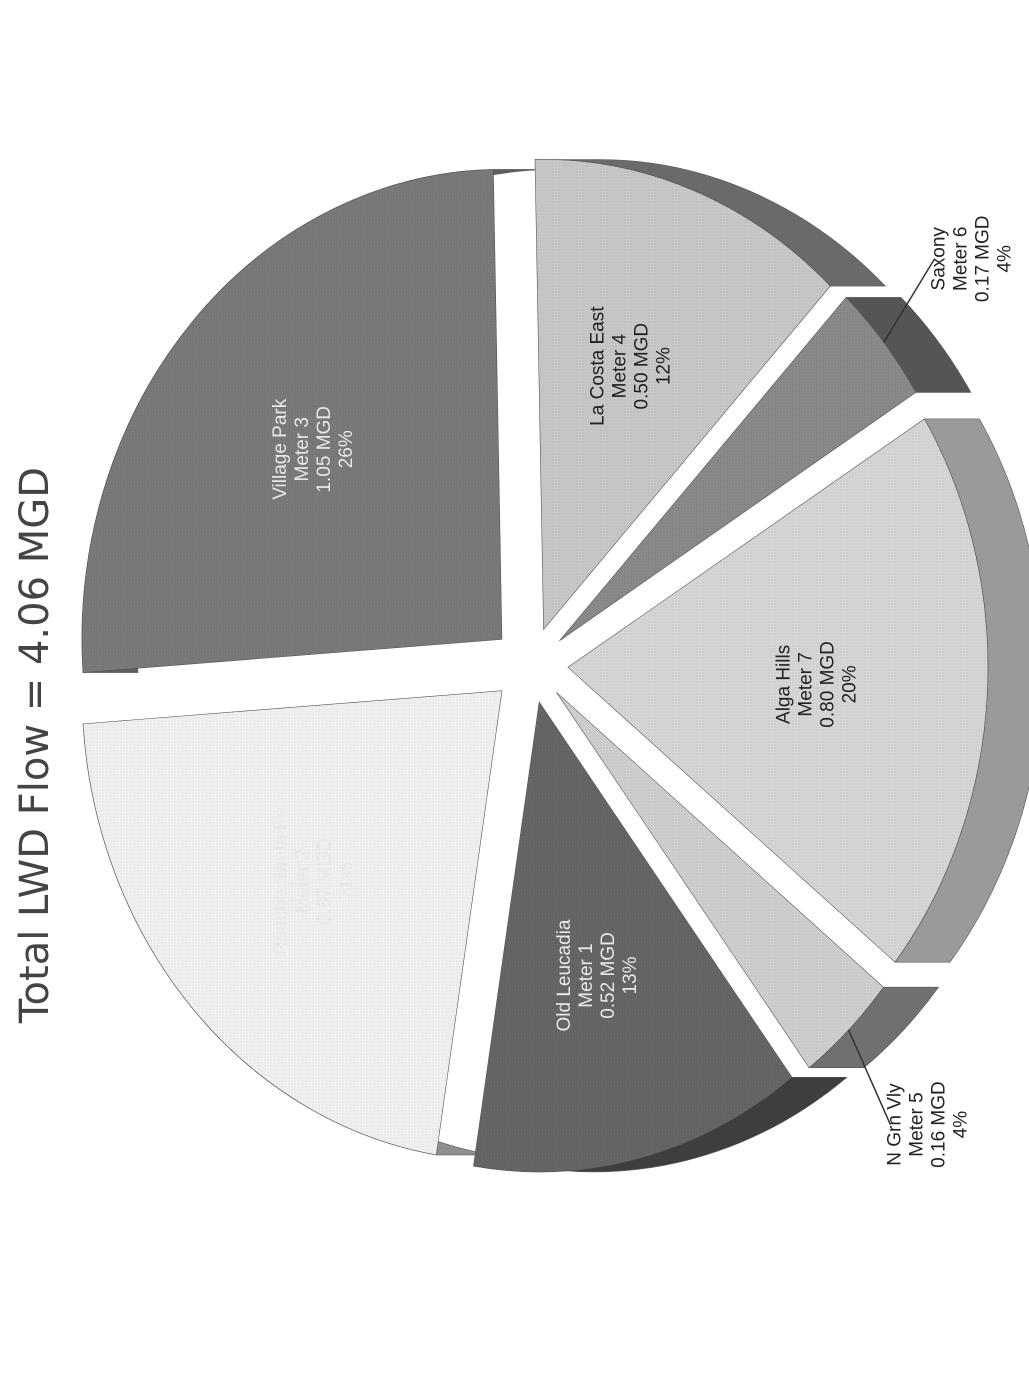  Describe the element at coordinates (869, 1077) in the screenshot. I see `leader-line-n-grn-vly` at that location.